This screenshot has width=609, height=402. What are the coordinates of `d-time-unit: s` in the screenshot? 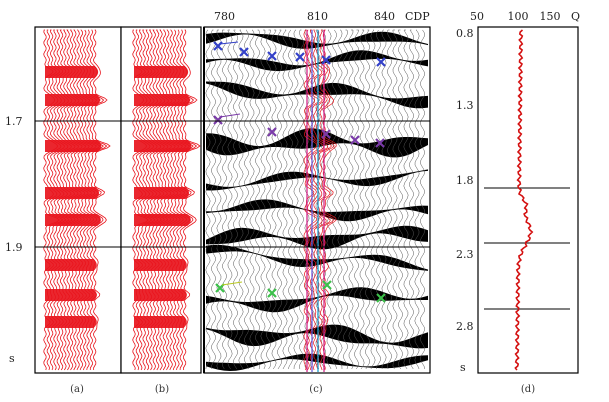 It's located at (463, 367).